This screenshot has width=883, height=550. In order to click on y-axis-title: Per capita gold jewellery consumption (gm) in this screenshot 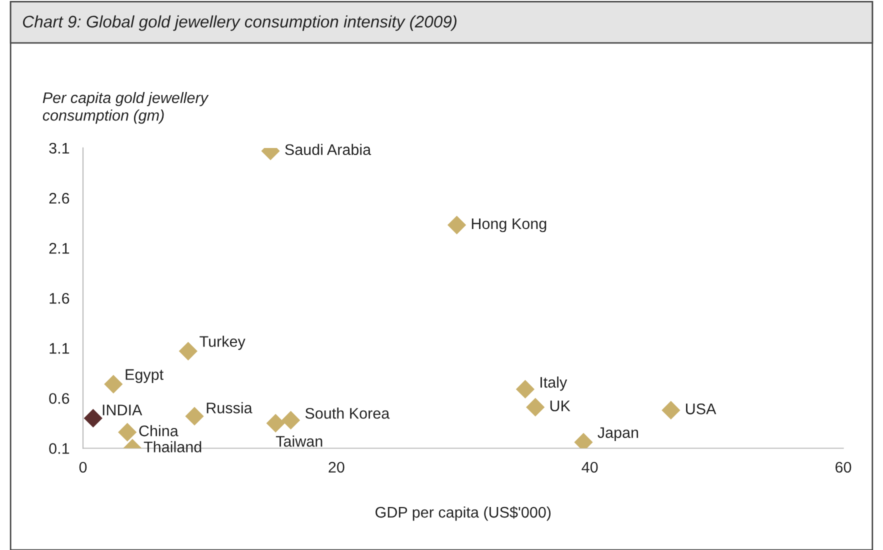, I will do `click(125, 108)`.